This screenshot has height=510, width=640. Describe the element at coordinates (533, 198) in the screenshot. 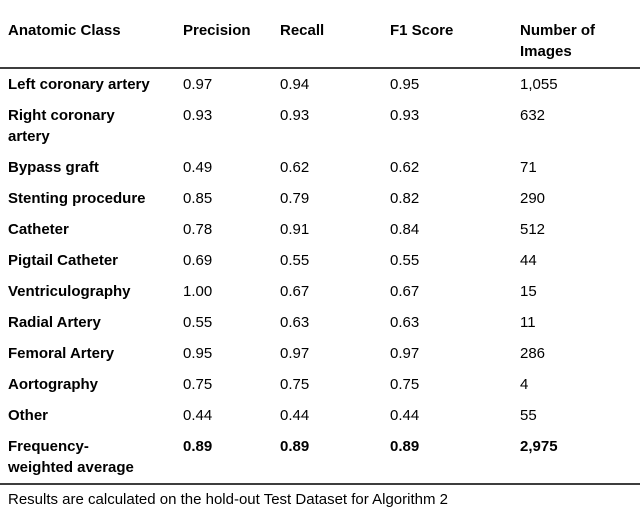

I see `cell-num-images: 290` at that location.